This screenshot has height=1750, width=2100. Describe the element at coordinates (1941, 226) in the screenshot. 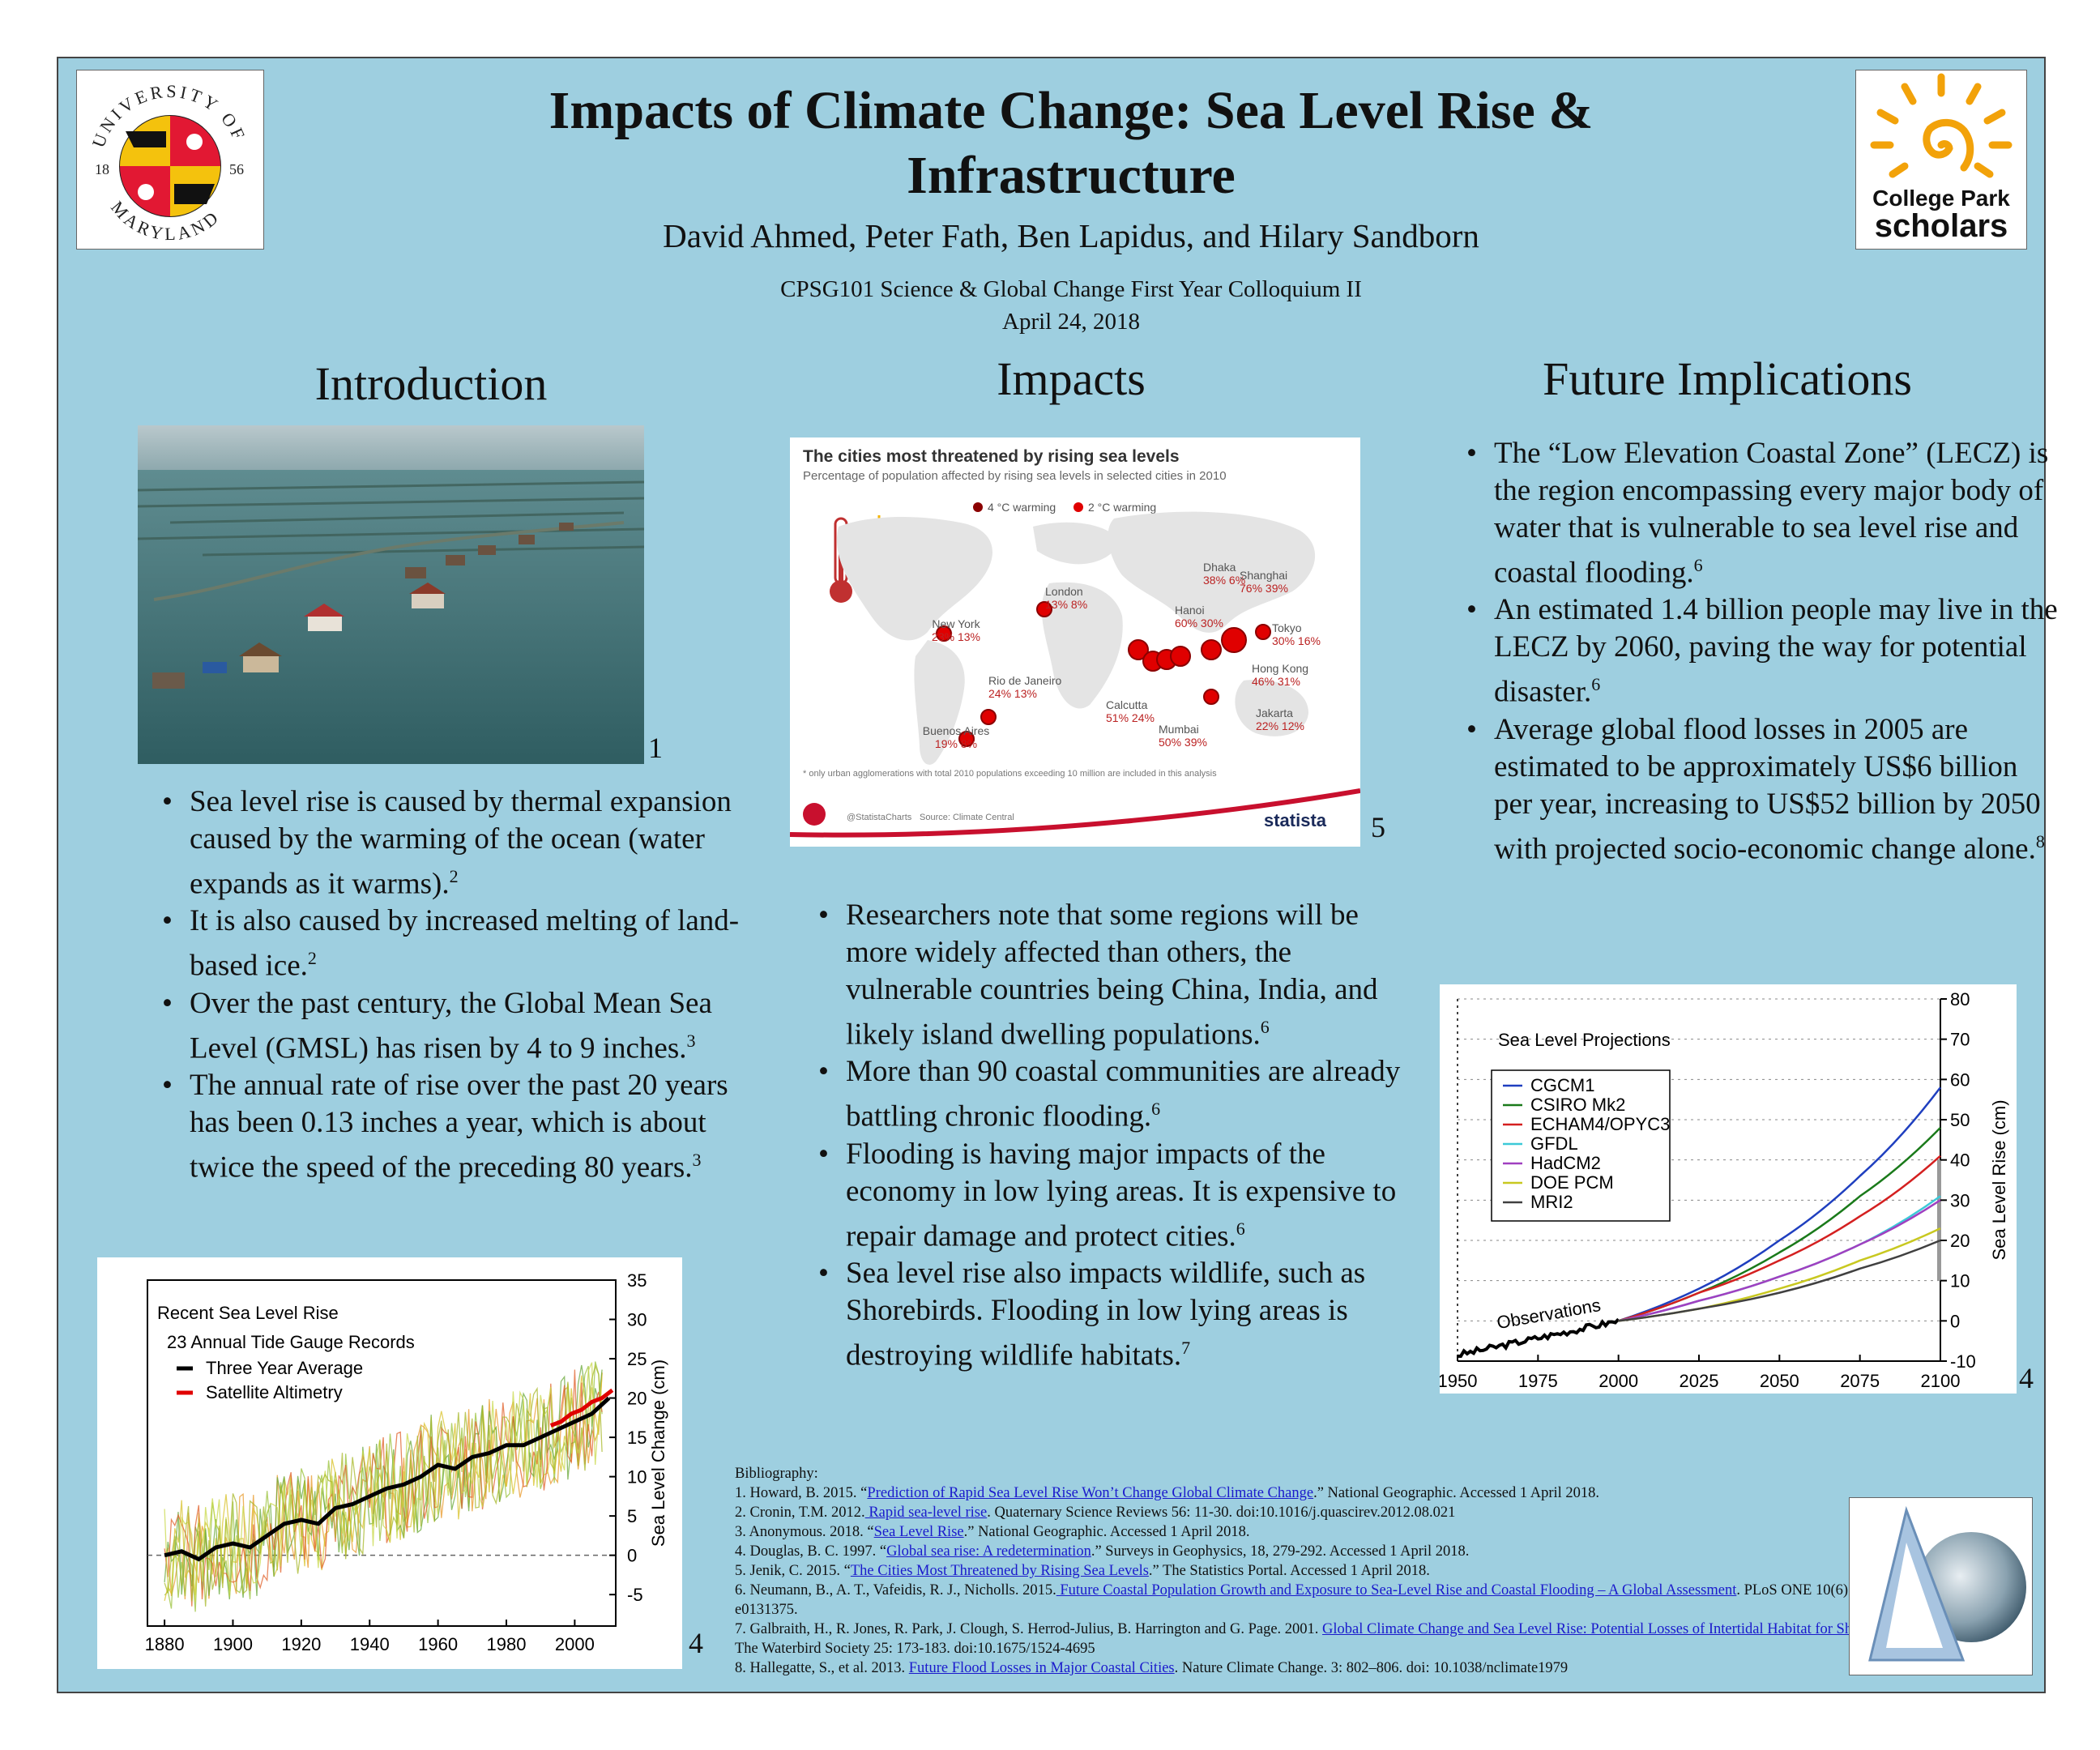

I see `cps-line2: scholars` at that location.